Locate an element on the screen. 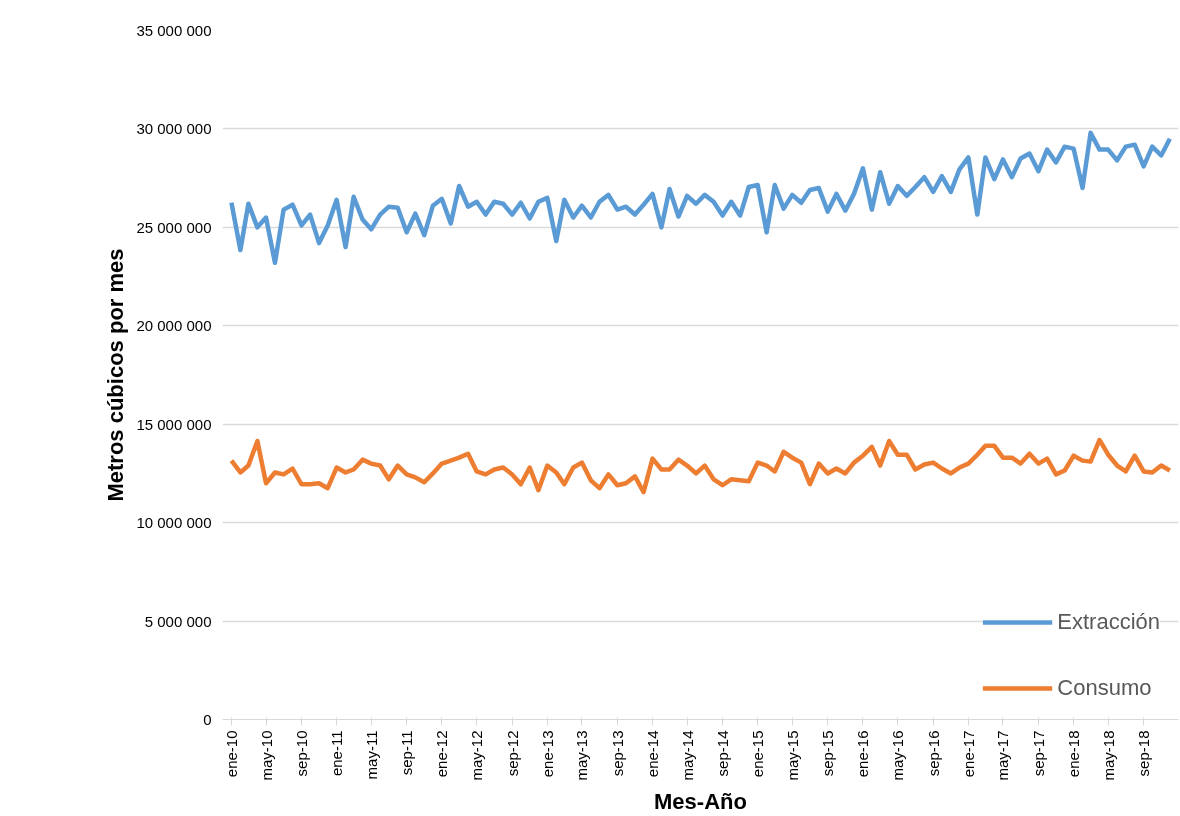 The image size is (1180, 816). x-tick-label: sep-18 is located at coordinates (1144, 753).